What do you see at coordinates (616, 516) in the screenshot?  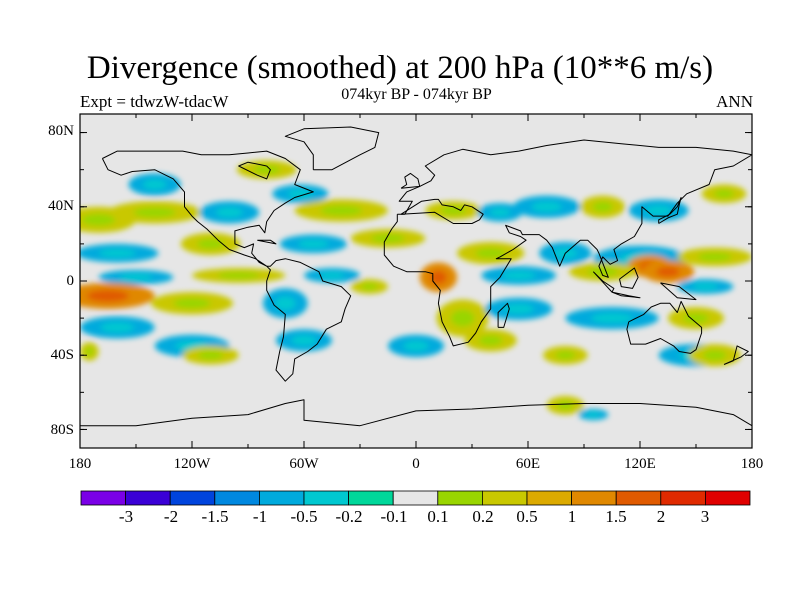 I see `colorbar-label: 1.5` at bounding box center [616, 516].